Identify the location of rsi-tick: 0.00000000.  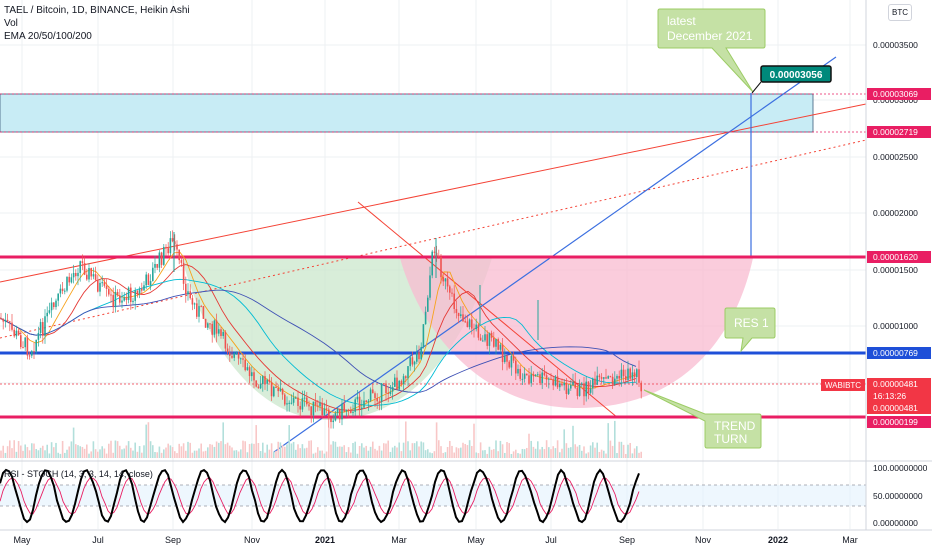
(895, 523).